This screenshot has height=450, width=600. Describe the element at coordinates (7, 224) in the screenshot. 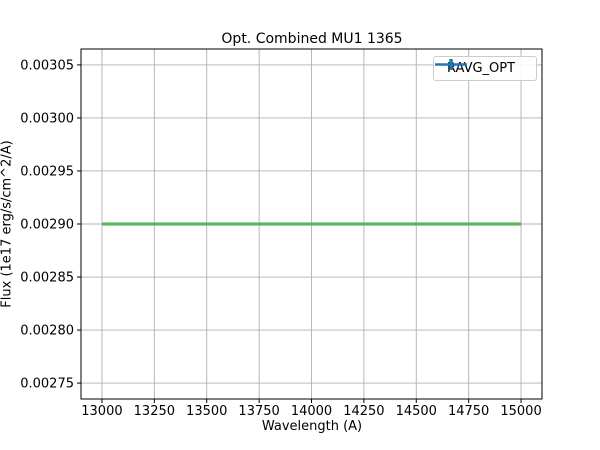

I see `y-axis-label: Flux (1e17 erg/s/cm^2/A)` at that location.